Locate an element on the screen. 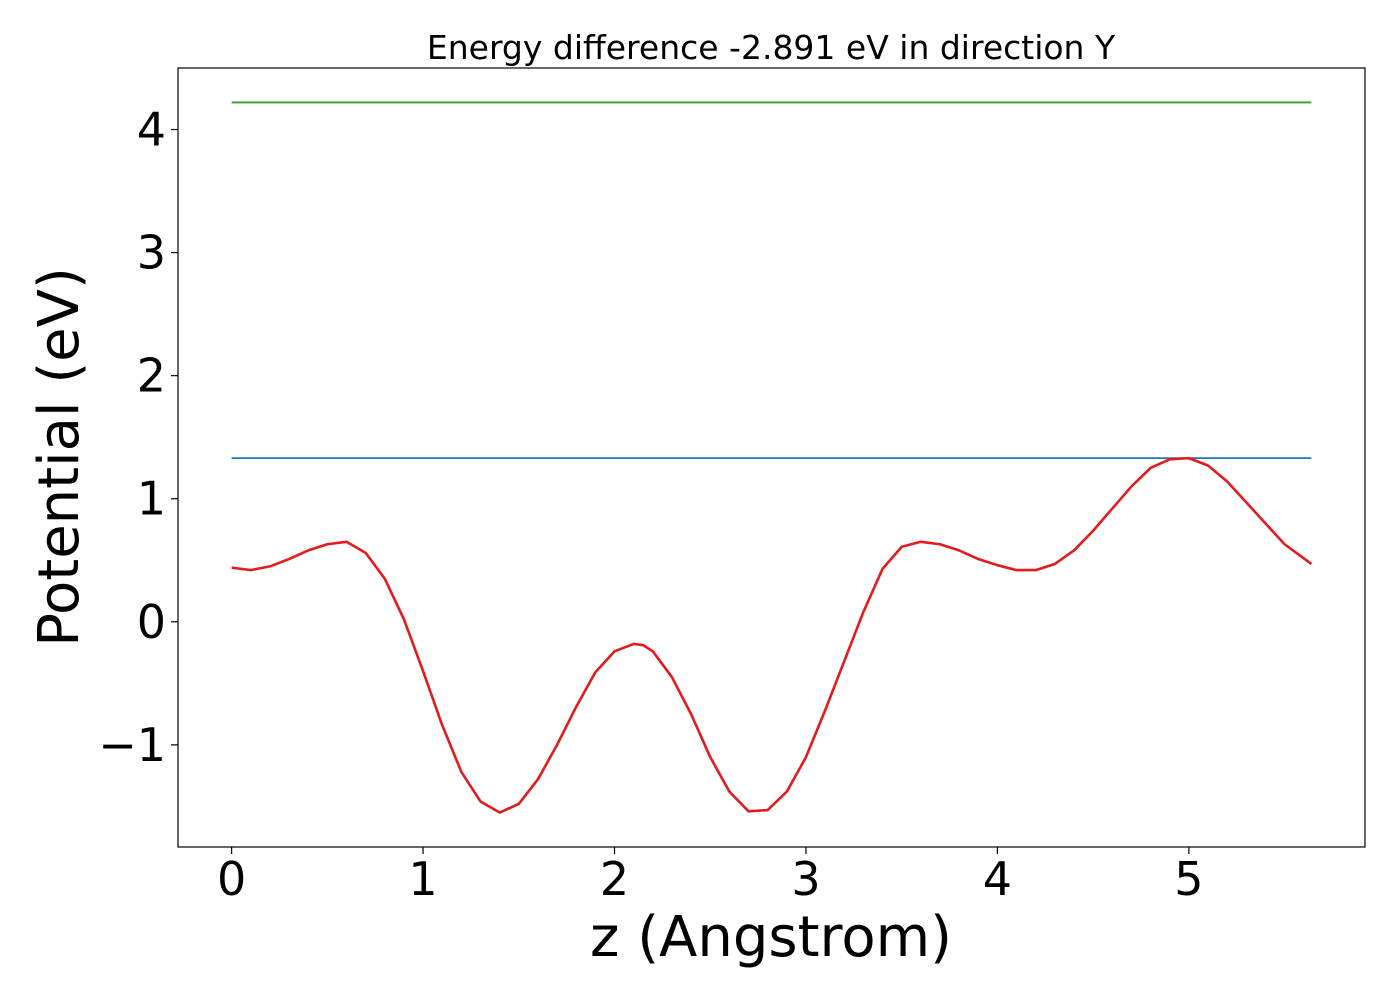 The width and height of the screenshot is (1400, 1004). x-tick-label: 0 is located at coordinates (231, 879).